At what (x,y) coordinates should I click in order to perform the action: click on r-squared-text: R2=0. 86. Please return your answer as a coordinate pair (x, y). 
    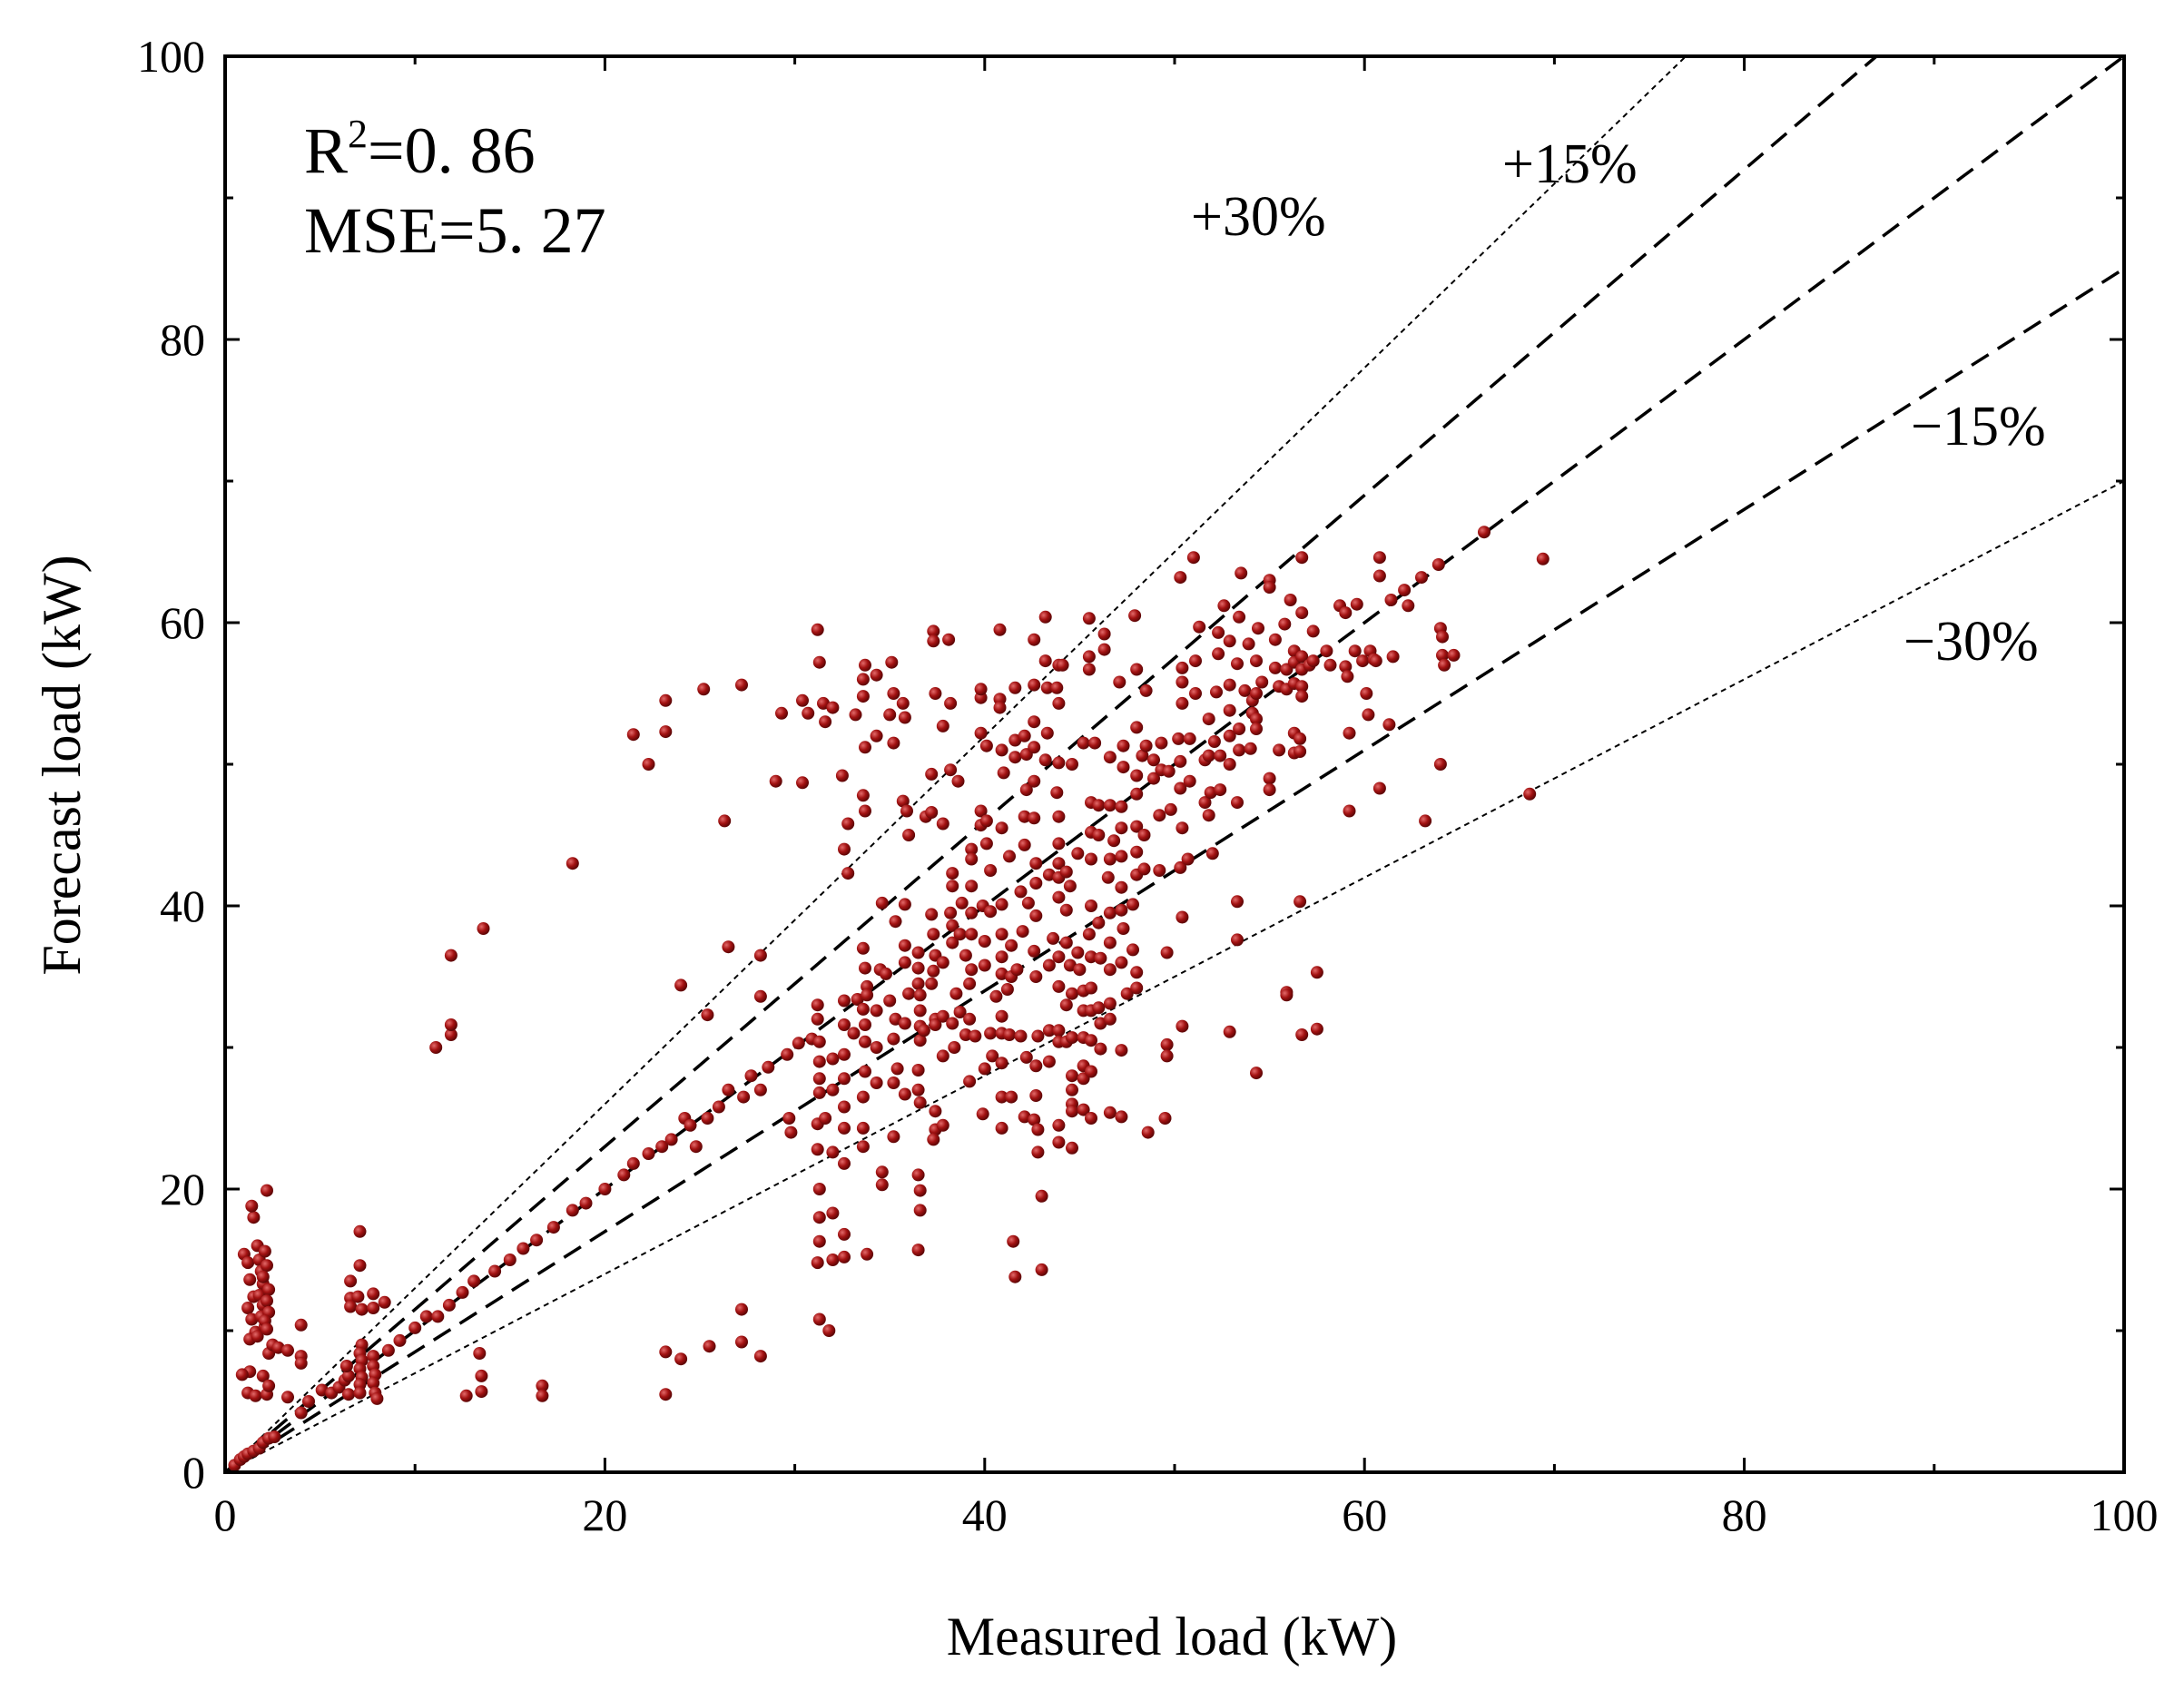
    Looking at the image, I should click on (420, 149).